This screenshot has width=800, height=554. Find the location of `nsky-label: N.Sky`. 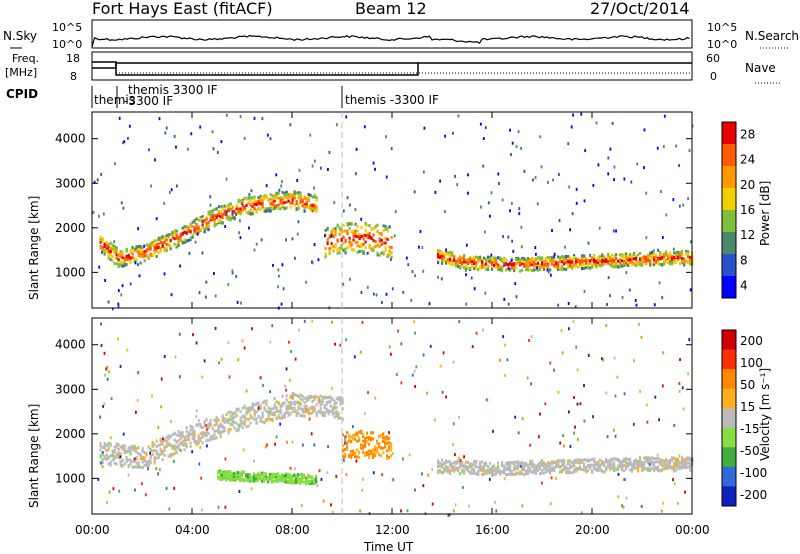

nsky-label: N.Sky is located at coordinates (20, 36).